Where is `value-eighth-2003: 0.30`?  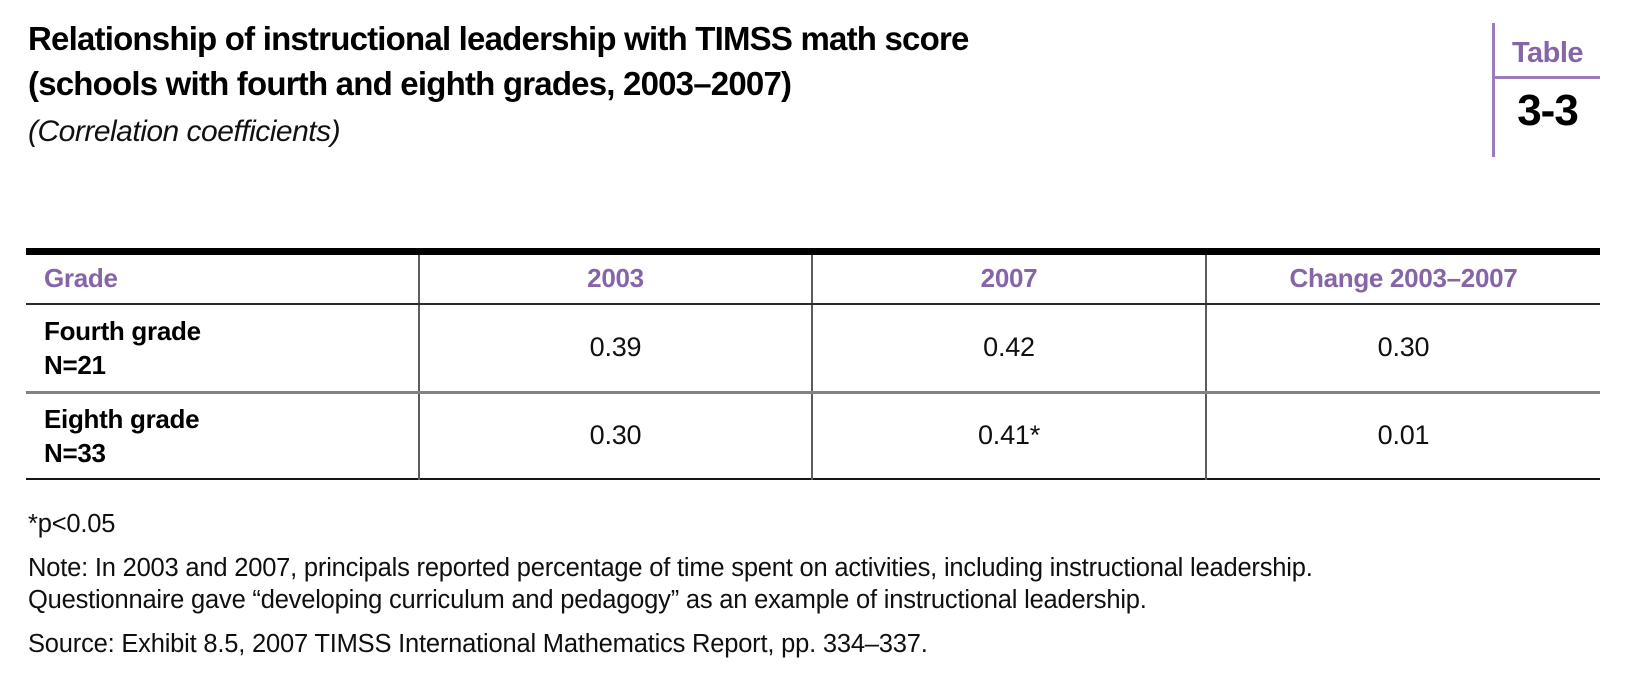
value-eighth-2003: 0.30 is located at coordinates (615, 435).